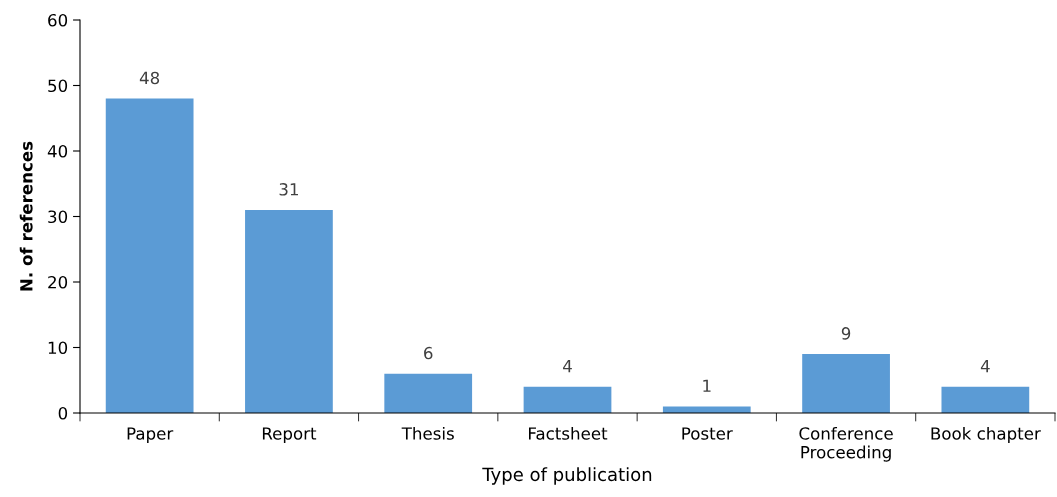  Describe the element at coordinates (568, 433) in the screenshot. I see `x-tick-label: Factsheet` at that location.